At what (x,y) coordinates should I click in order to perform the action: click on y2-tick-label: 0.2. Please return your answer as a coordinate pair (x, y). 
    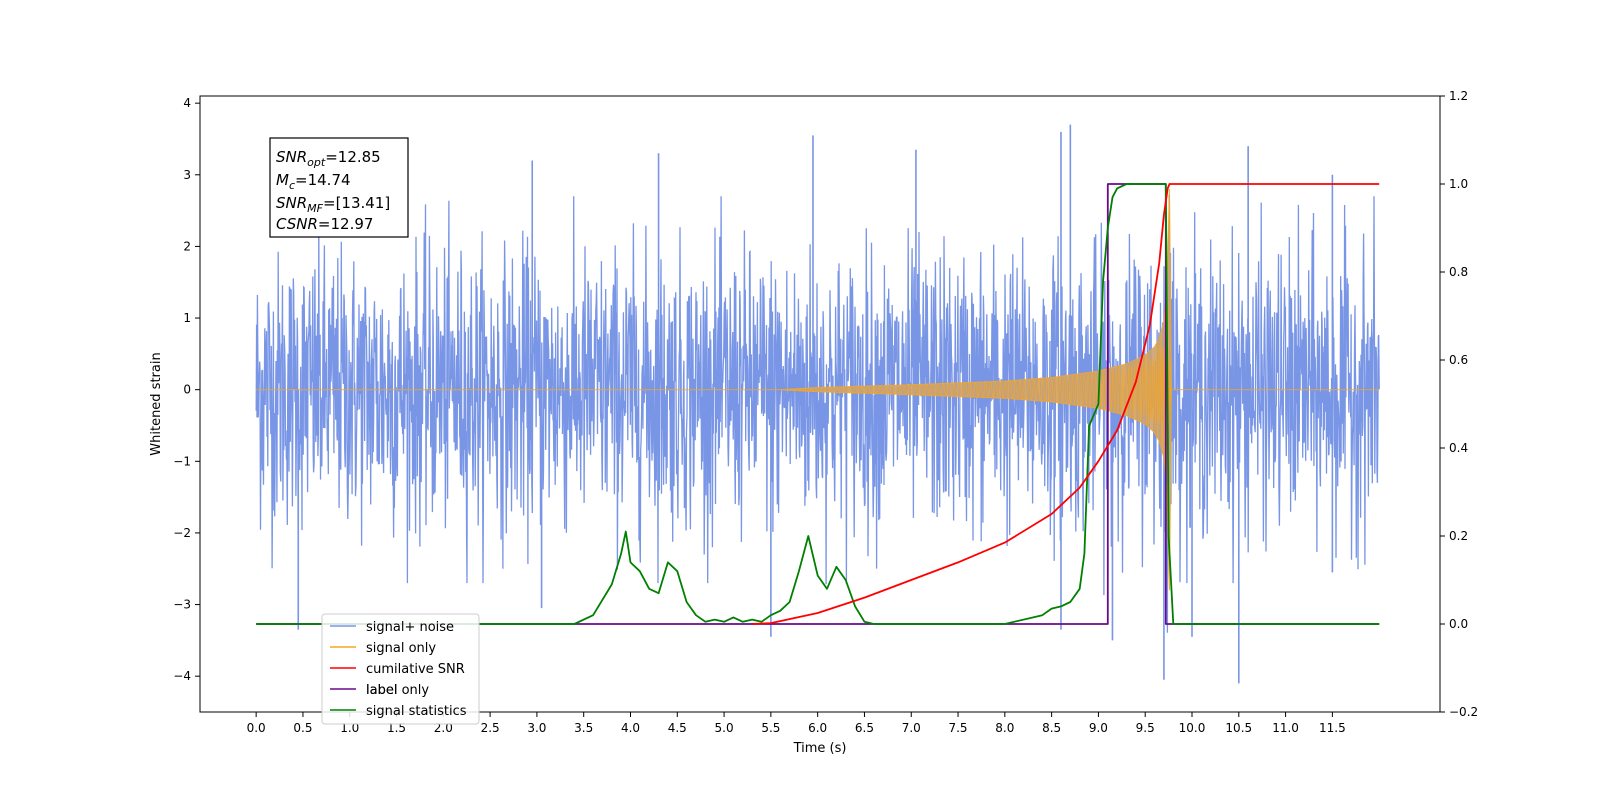
    Looking at the image, I should click on (1458, 536).